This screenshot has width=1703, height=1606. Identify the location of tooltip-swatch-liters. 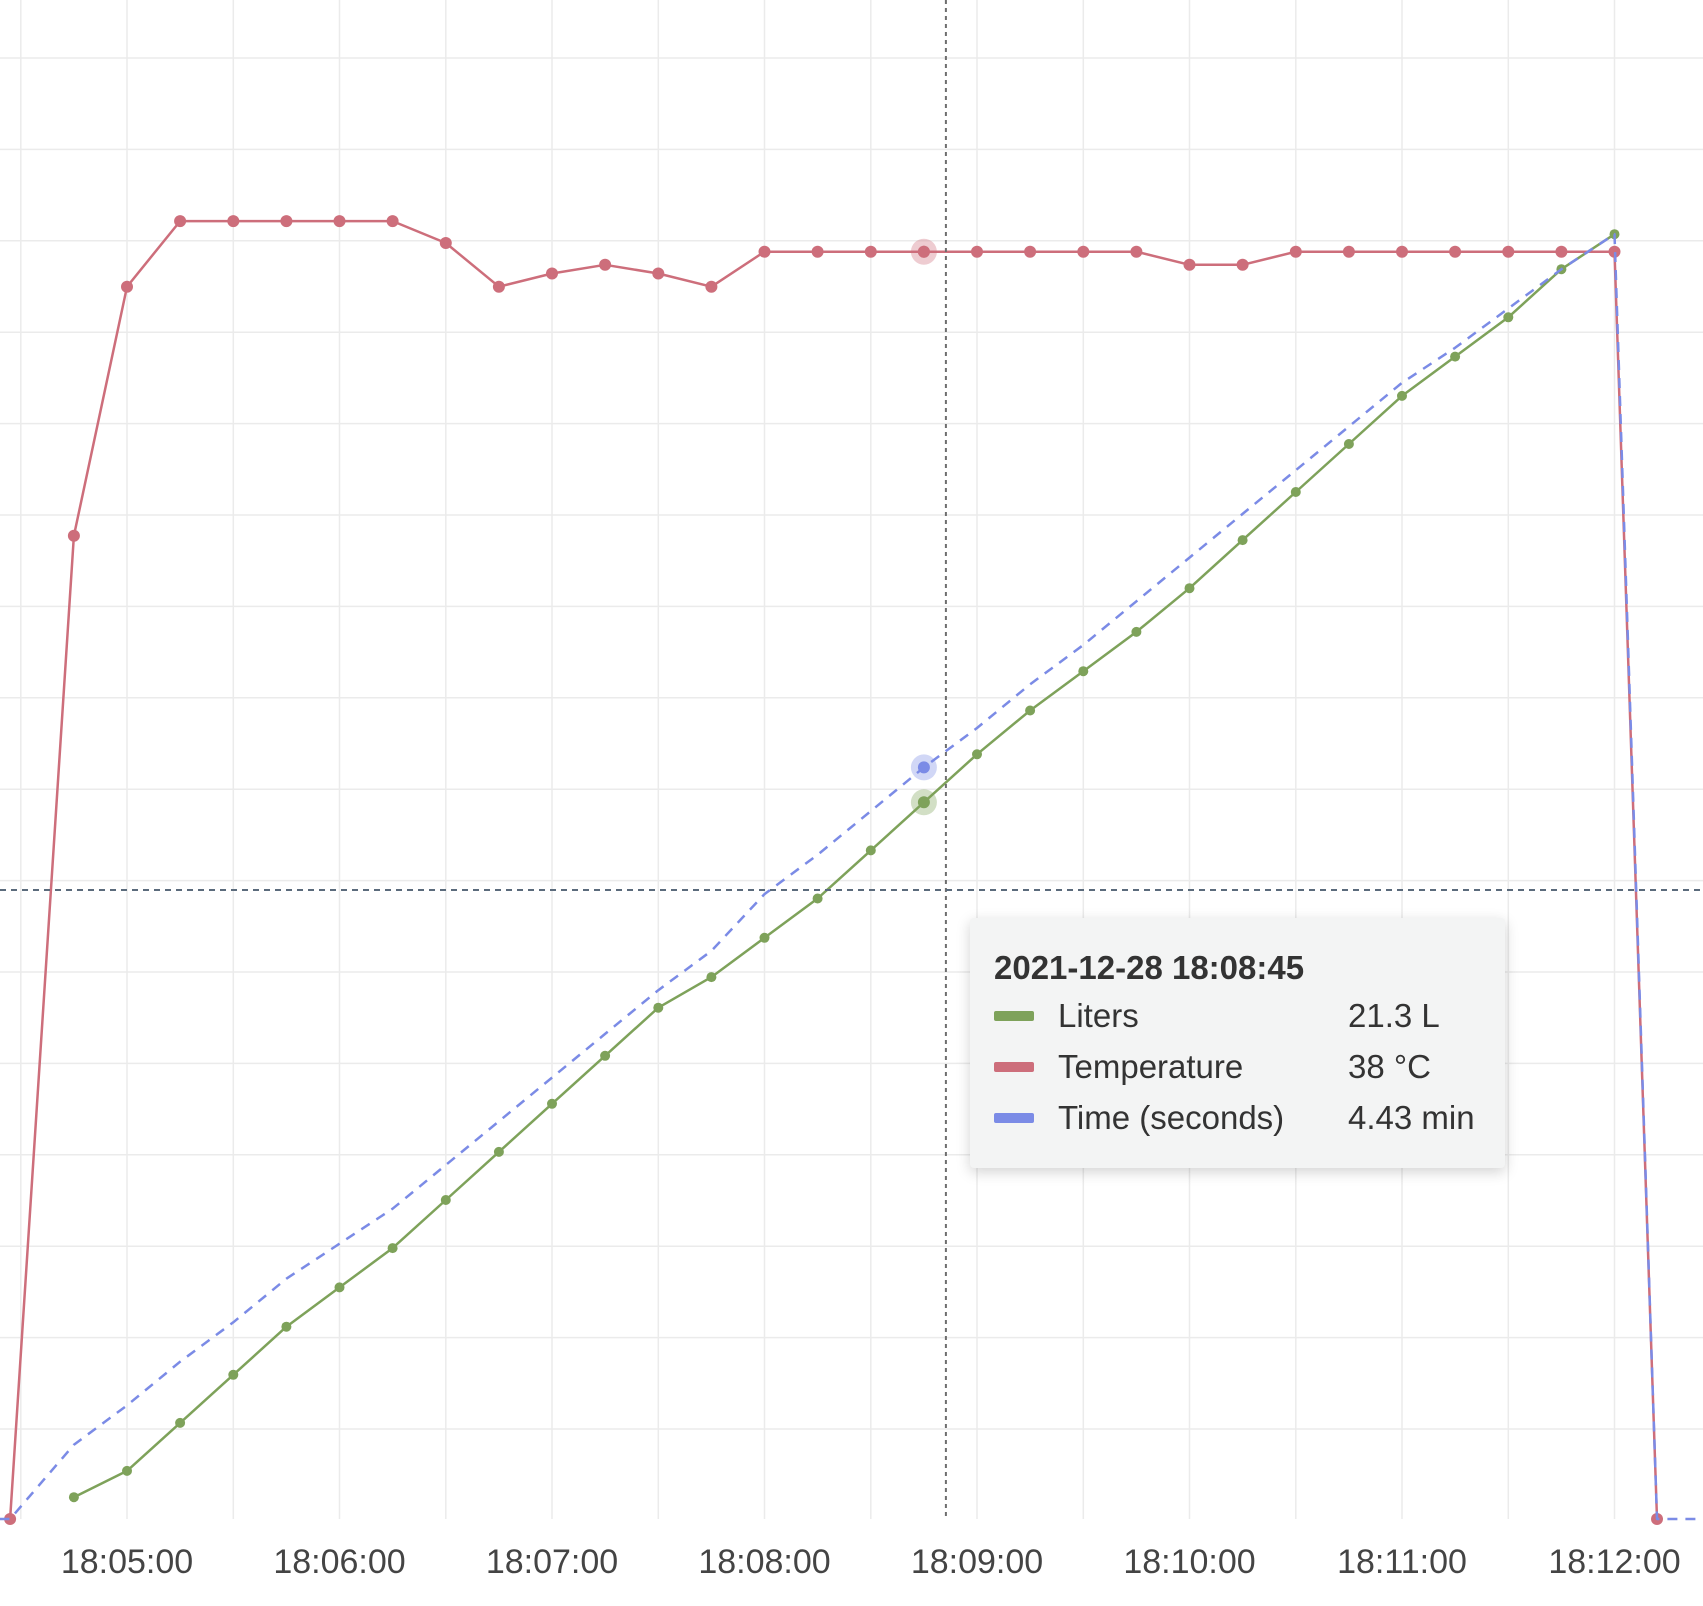
(1014, 1015).